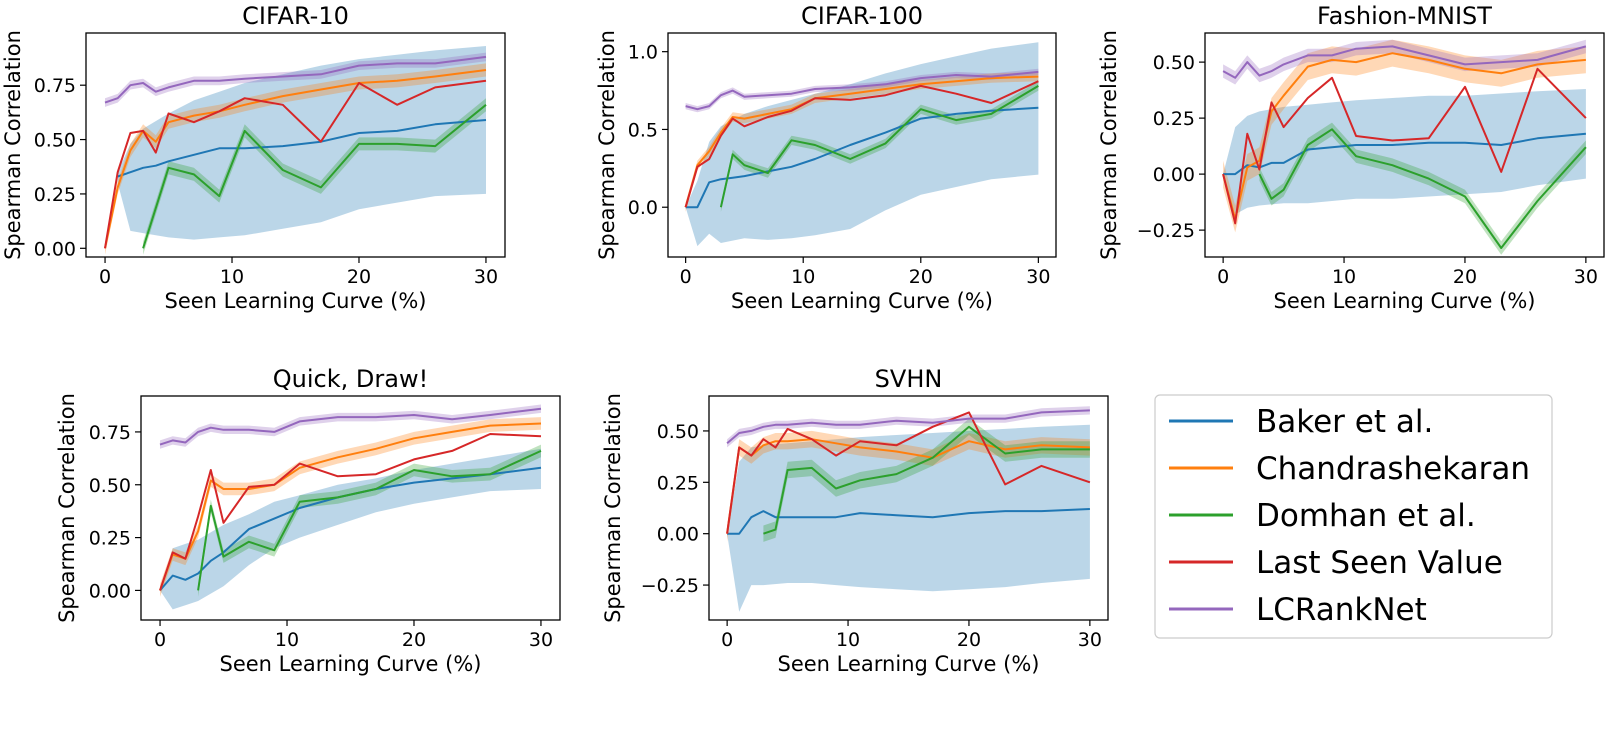 The height and width of the screenshot is (747, 1608). Describe the element at coordinates (295, 16) in the screenshot. I see `chart-title: CIFAR-10` at that location.